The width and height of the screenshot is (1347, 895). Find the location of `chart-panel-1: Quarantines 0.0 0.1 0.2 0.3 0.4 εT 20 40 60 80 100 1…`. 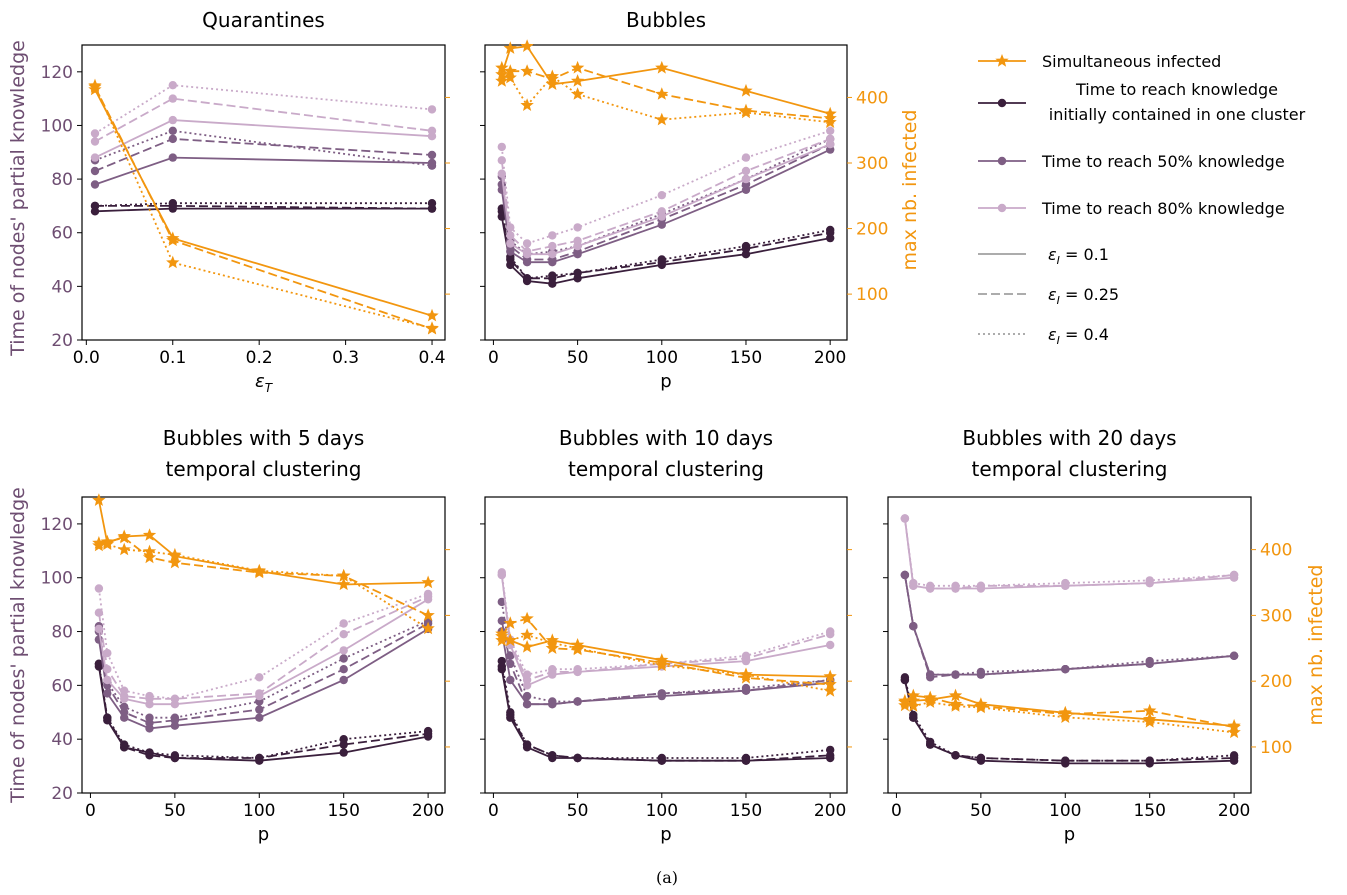

chart-panel-1: Quarantines 0.0 0.1 0.2 0.3 0.4 εT 20 40 60 80 100 1… is located at coordinates (245, 201).